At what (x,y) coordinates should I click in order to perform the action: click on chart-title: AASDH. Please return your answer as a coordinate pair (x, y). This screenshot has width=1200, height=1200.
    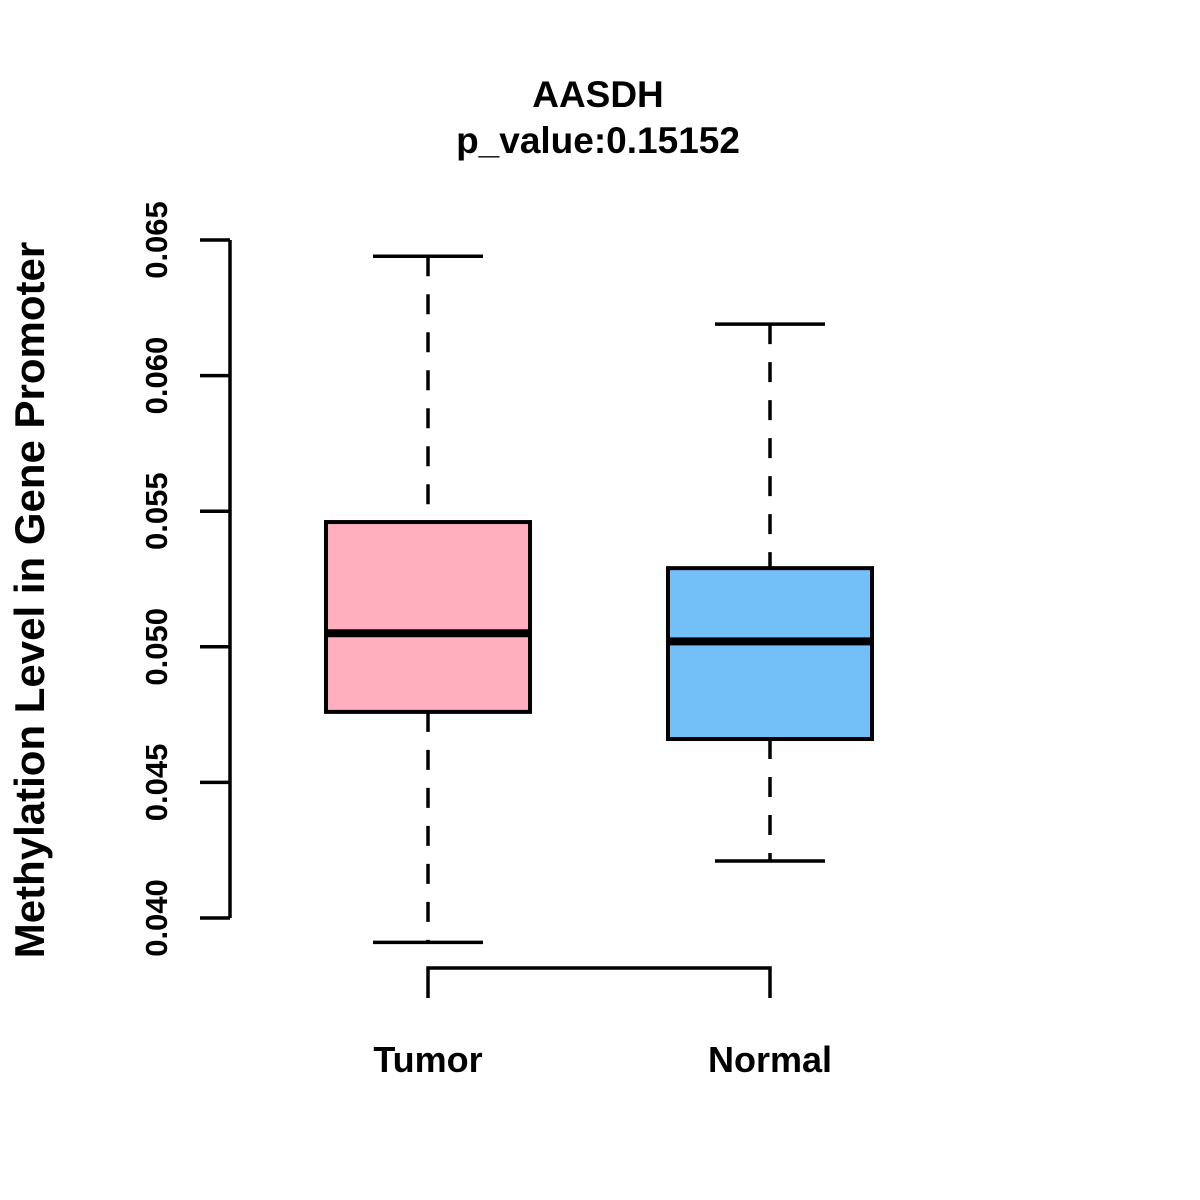
    Looking at the image, I should click on (598, 94).